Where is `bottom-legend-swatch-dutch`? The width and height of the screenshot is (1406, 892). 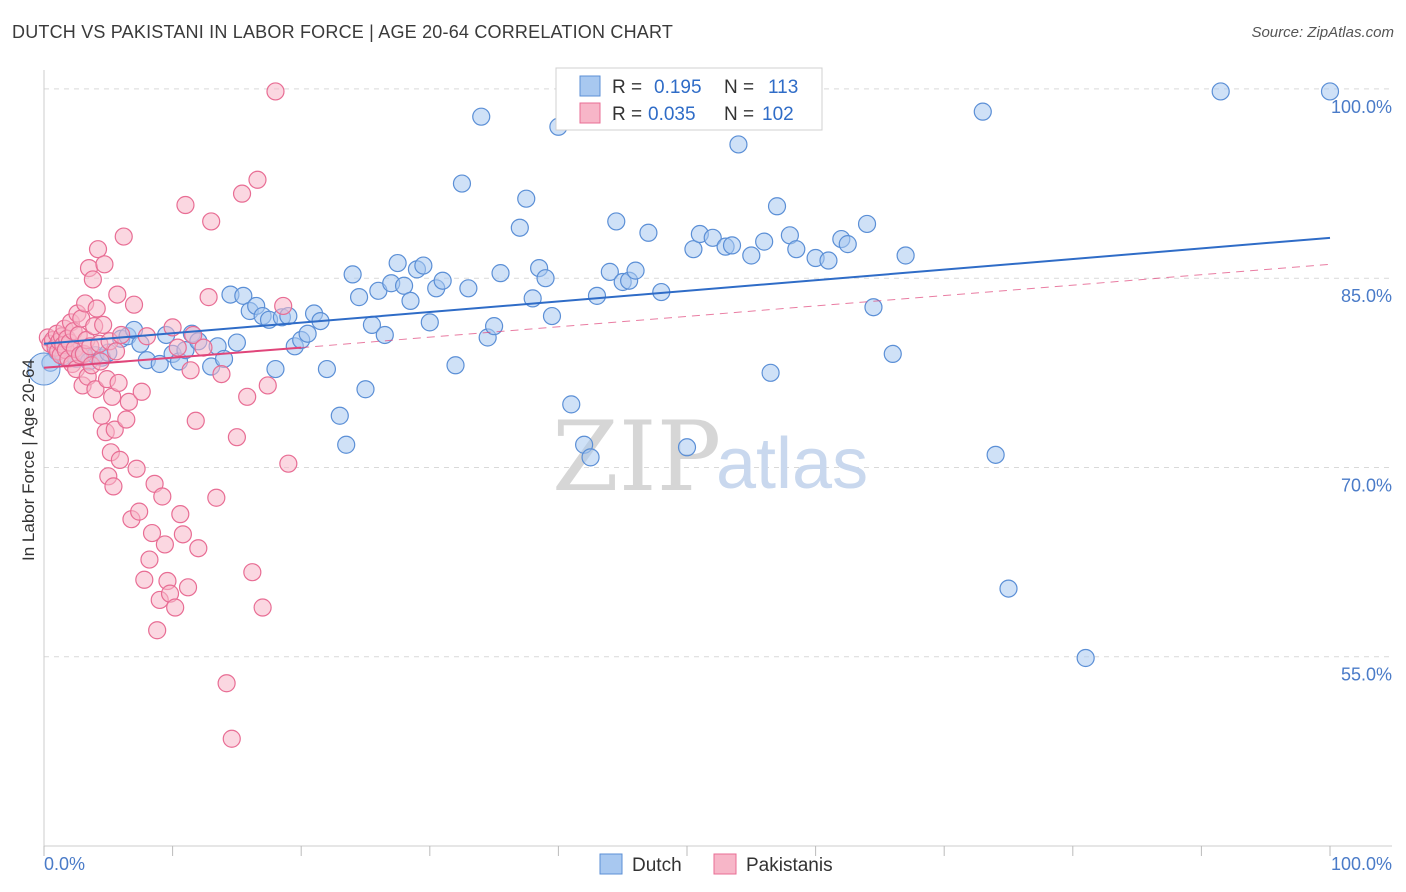
bottom-legend-swatch-dutch is located at coordinates (611, 864).